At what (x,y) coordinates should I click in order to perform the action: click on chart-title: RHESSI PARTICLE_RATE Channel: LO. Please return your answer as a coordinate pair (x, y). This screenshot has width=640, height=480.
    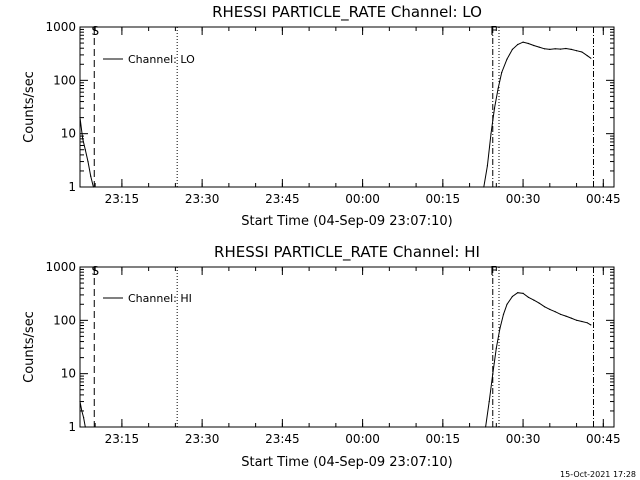
    Looking at the image, I should click on (347, 12).